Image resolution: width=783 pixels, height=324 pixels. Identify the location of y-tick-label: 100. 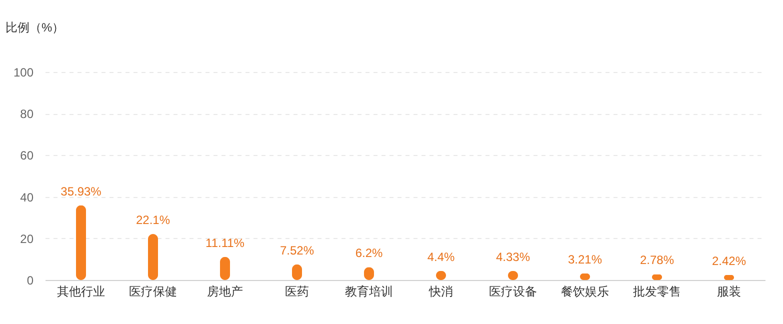
(23, 73).